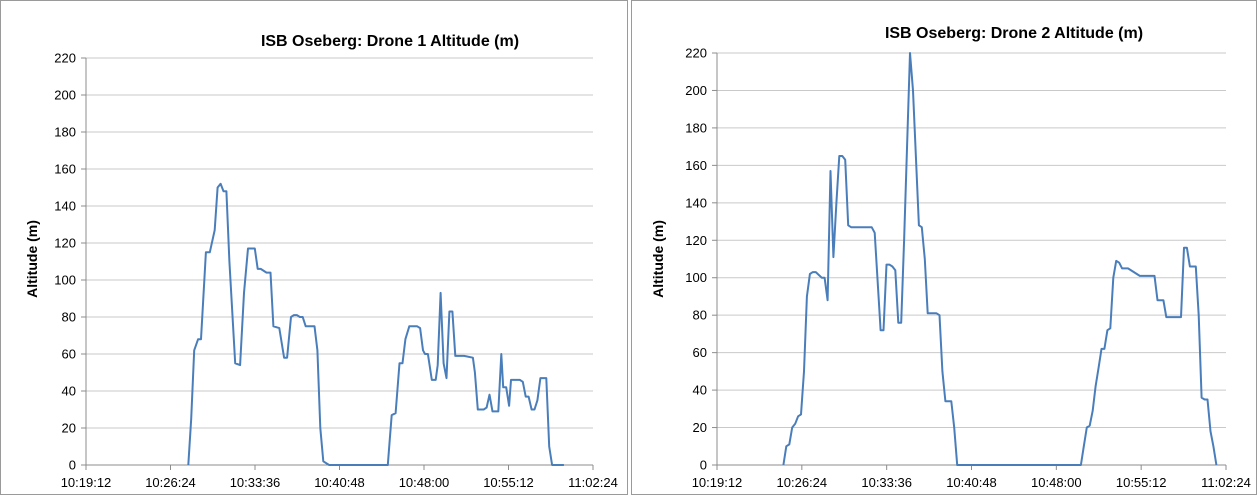 The width and height of the screenshot is (1257, 496). What do you see at coordinates (390, 41) in the screenshot?
I see `chart-title: ISB Oseberg: Drone 1 Altitude (m)` at bounding box center [390, 41].